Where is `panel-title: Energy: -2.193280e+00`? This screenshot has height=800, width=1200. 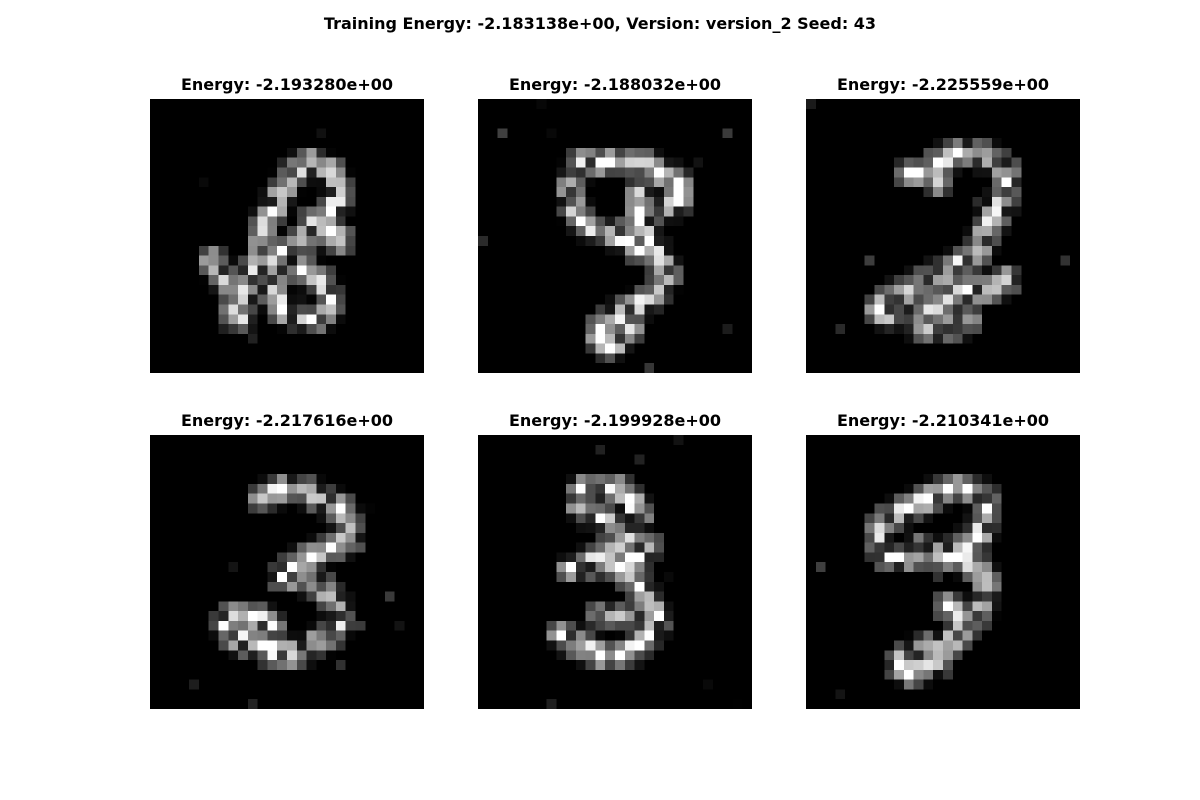 panel-title: Energy: -2.193280e+00 is located at coordinates (287, 84).